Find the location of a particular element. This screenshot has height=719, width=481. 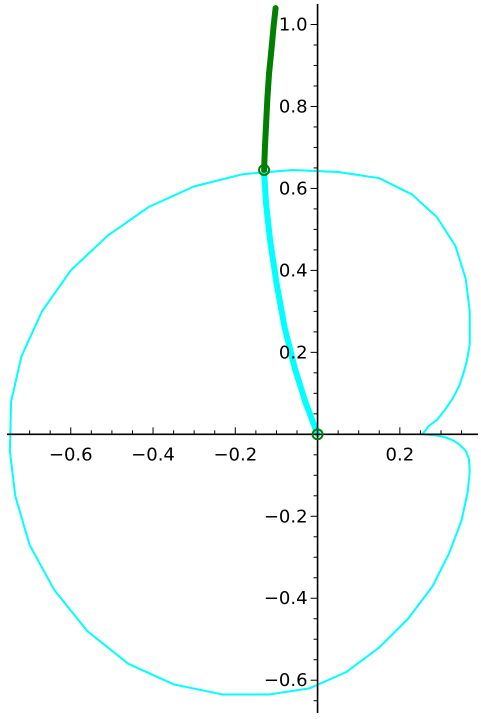

points-layer is located at coordinates (291, 302).